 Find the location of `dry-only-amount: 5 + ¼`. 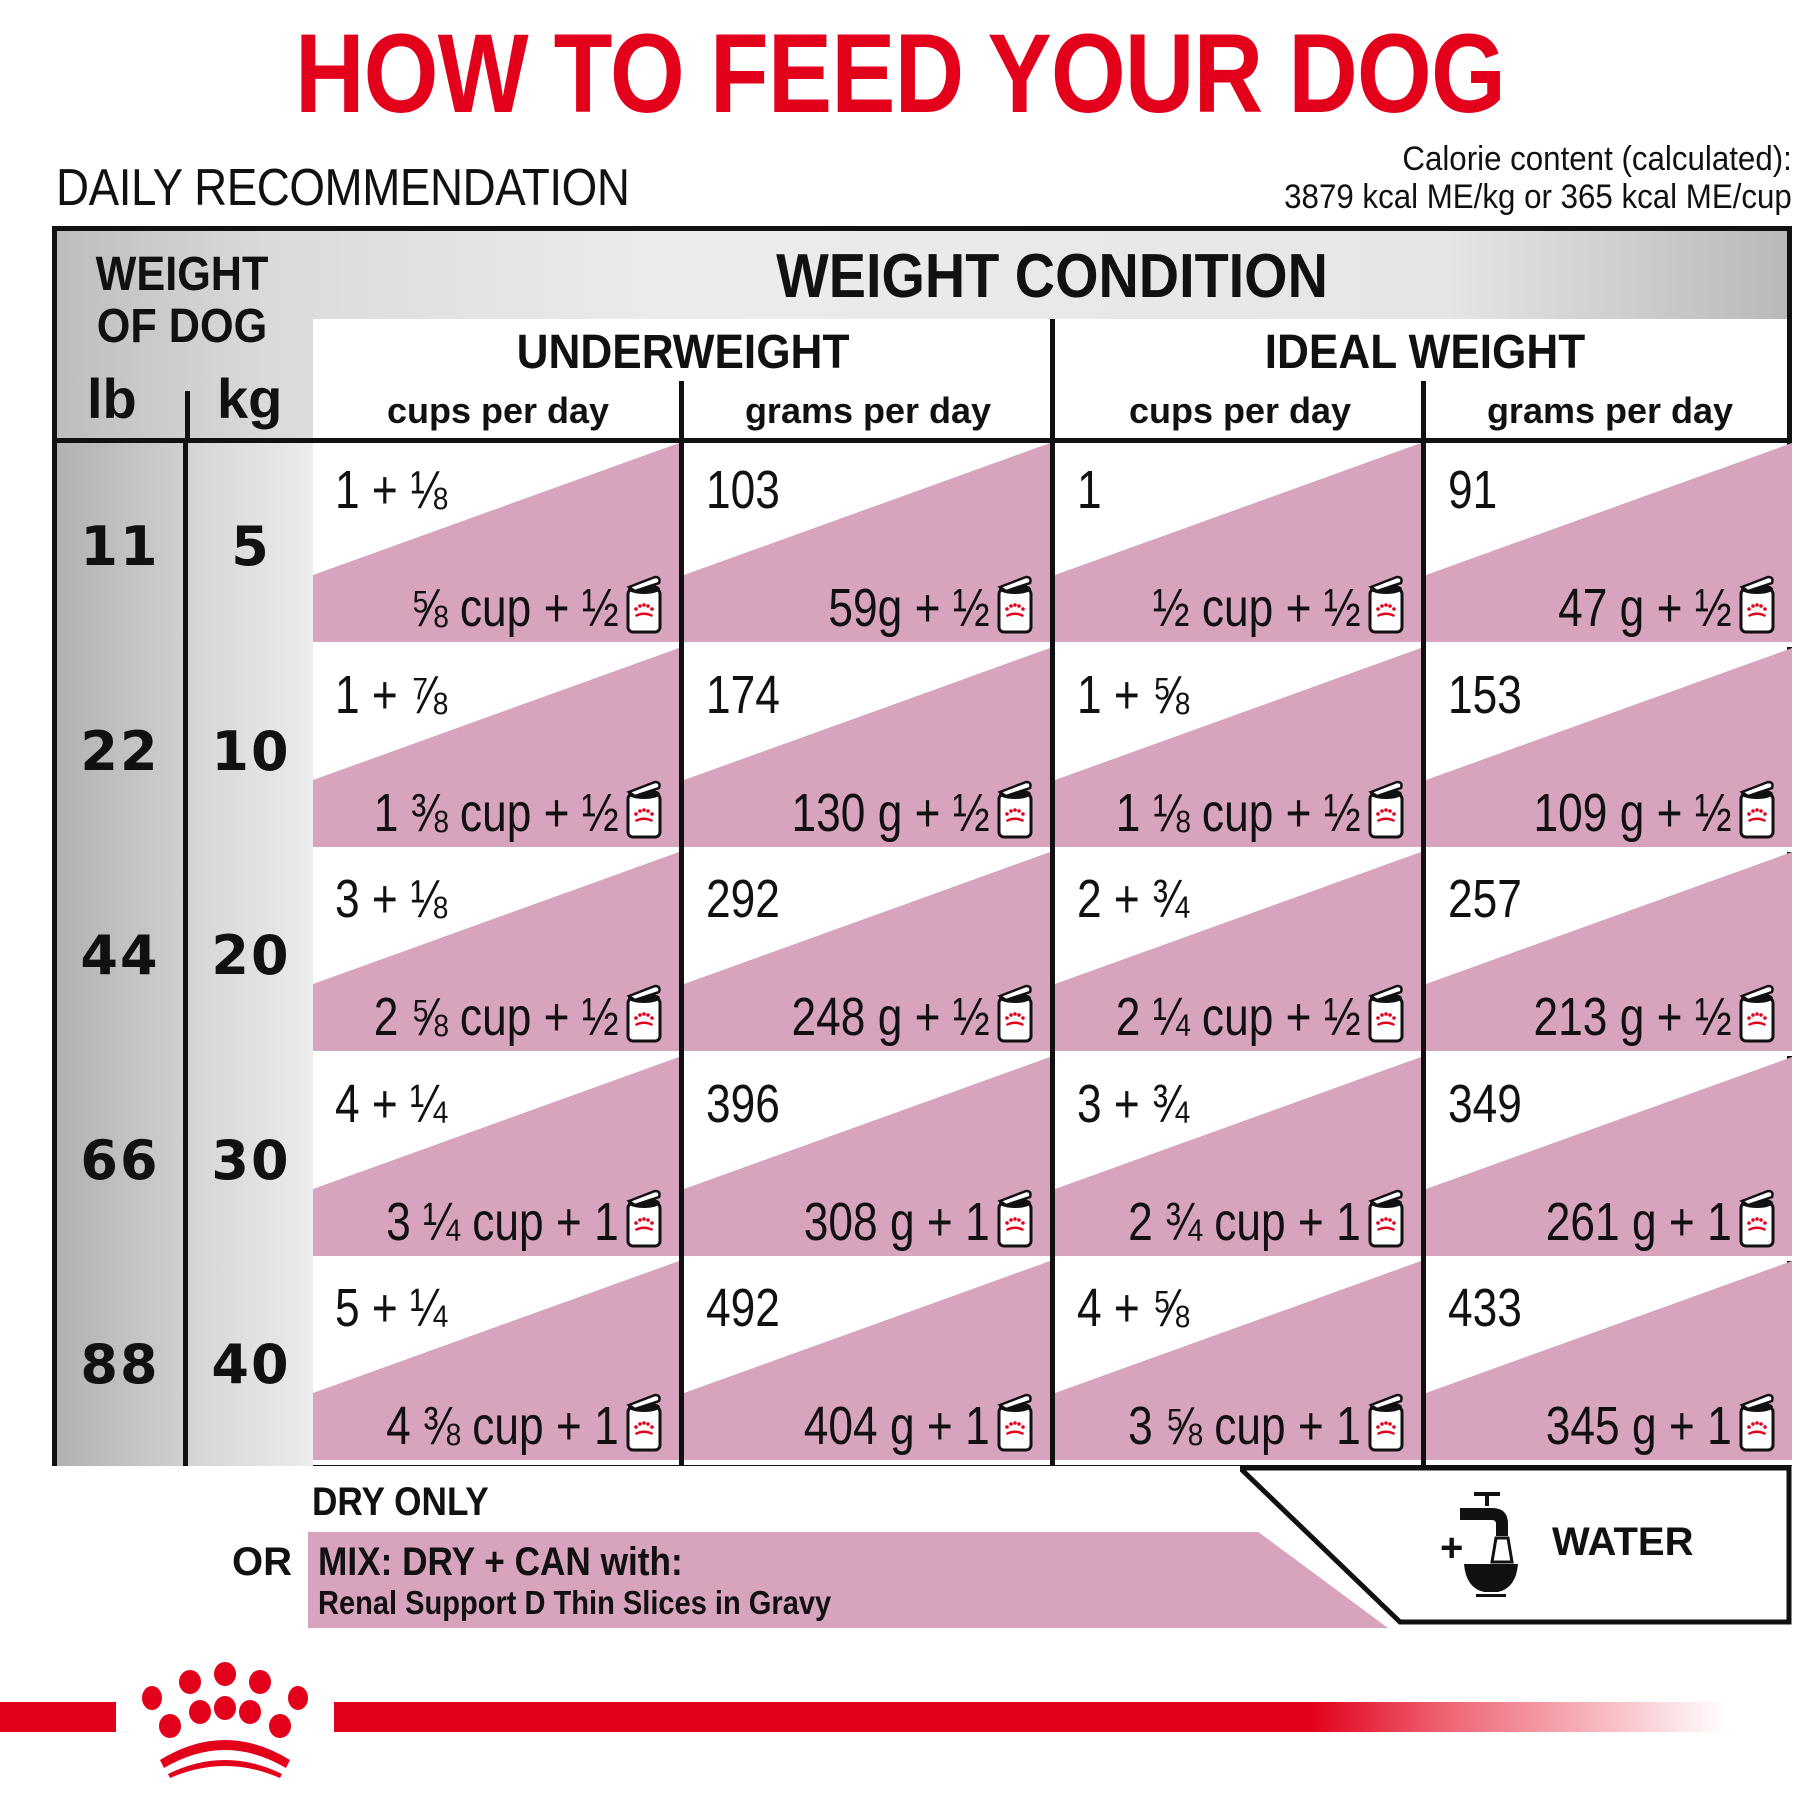

dry-only-amount: 5 + ¼ is located at coordinates (391, 1308).